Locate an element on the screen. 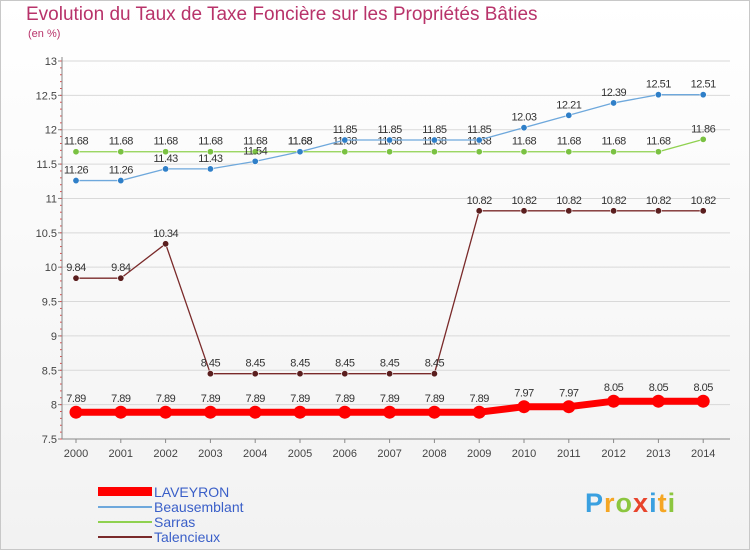 This screenshot has width=750, height=550. legend-item: Talencieux is located at coordinates (171, 536).